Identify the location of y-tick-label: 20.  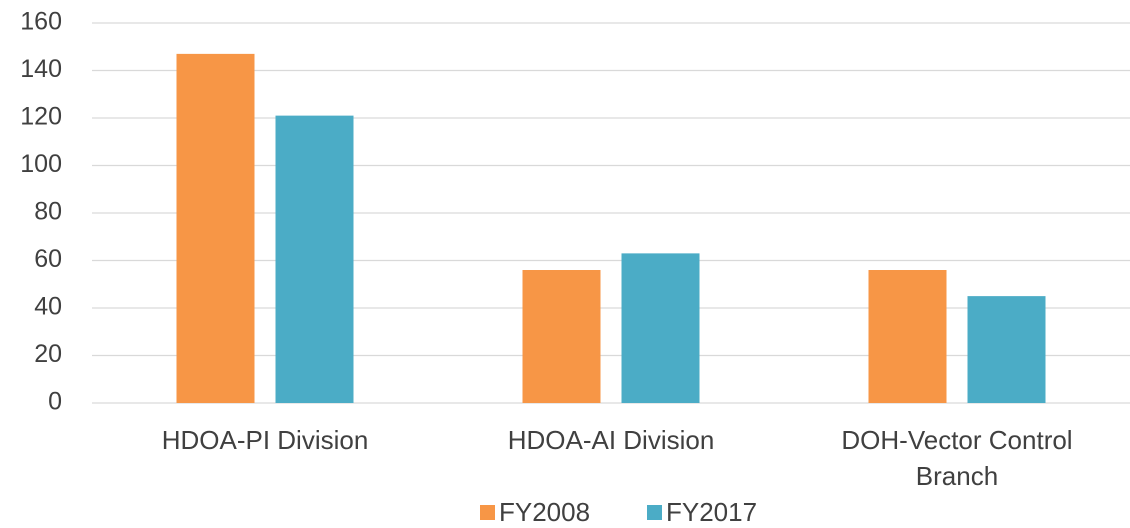
(48, 354).